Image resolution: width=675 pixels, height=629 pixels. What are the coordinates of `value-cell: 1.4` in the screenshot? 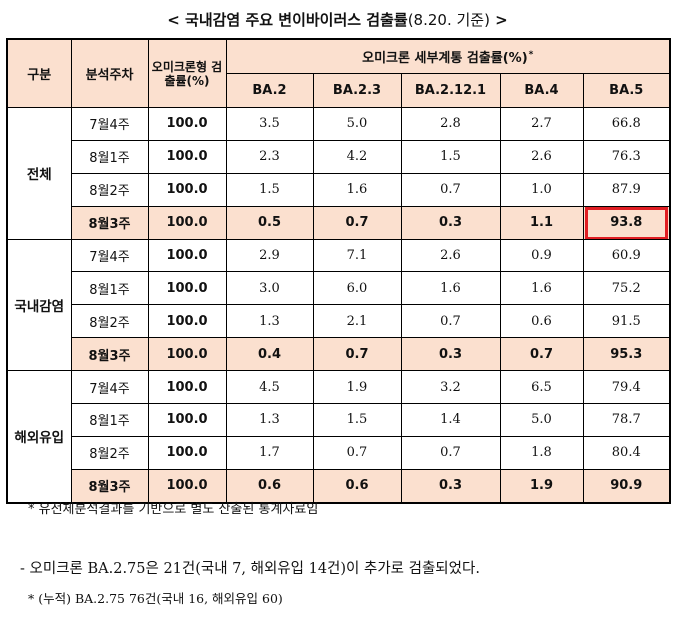 It's located at (450, 420).